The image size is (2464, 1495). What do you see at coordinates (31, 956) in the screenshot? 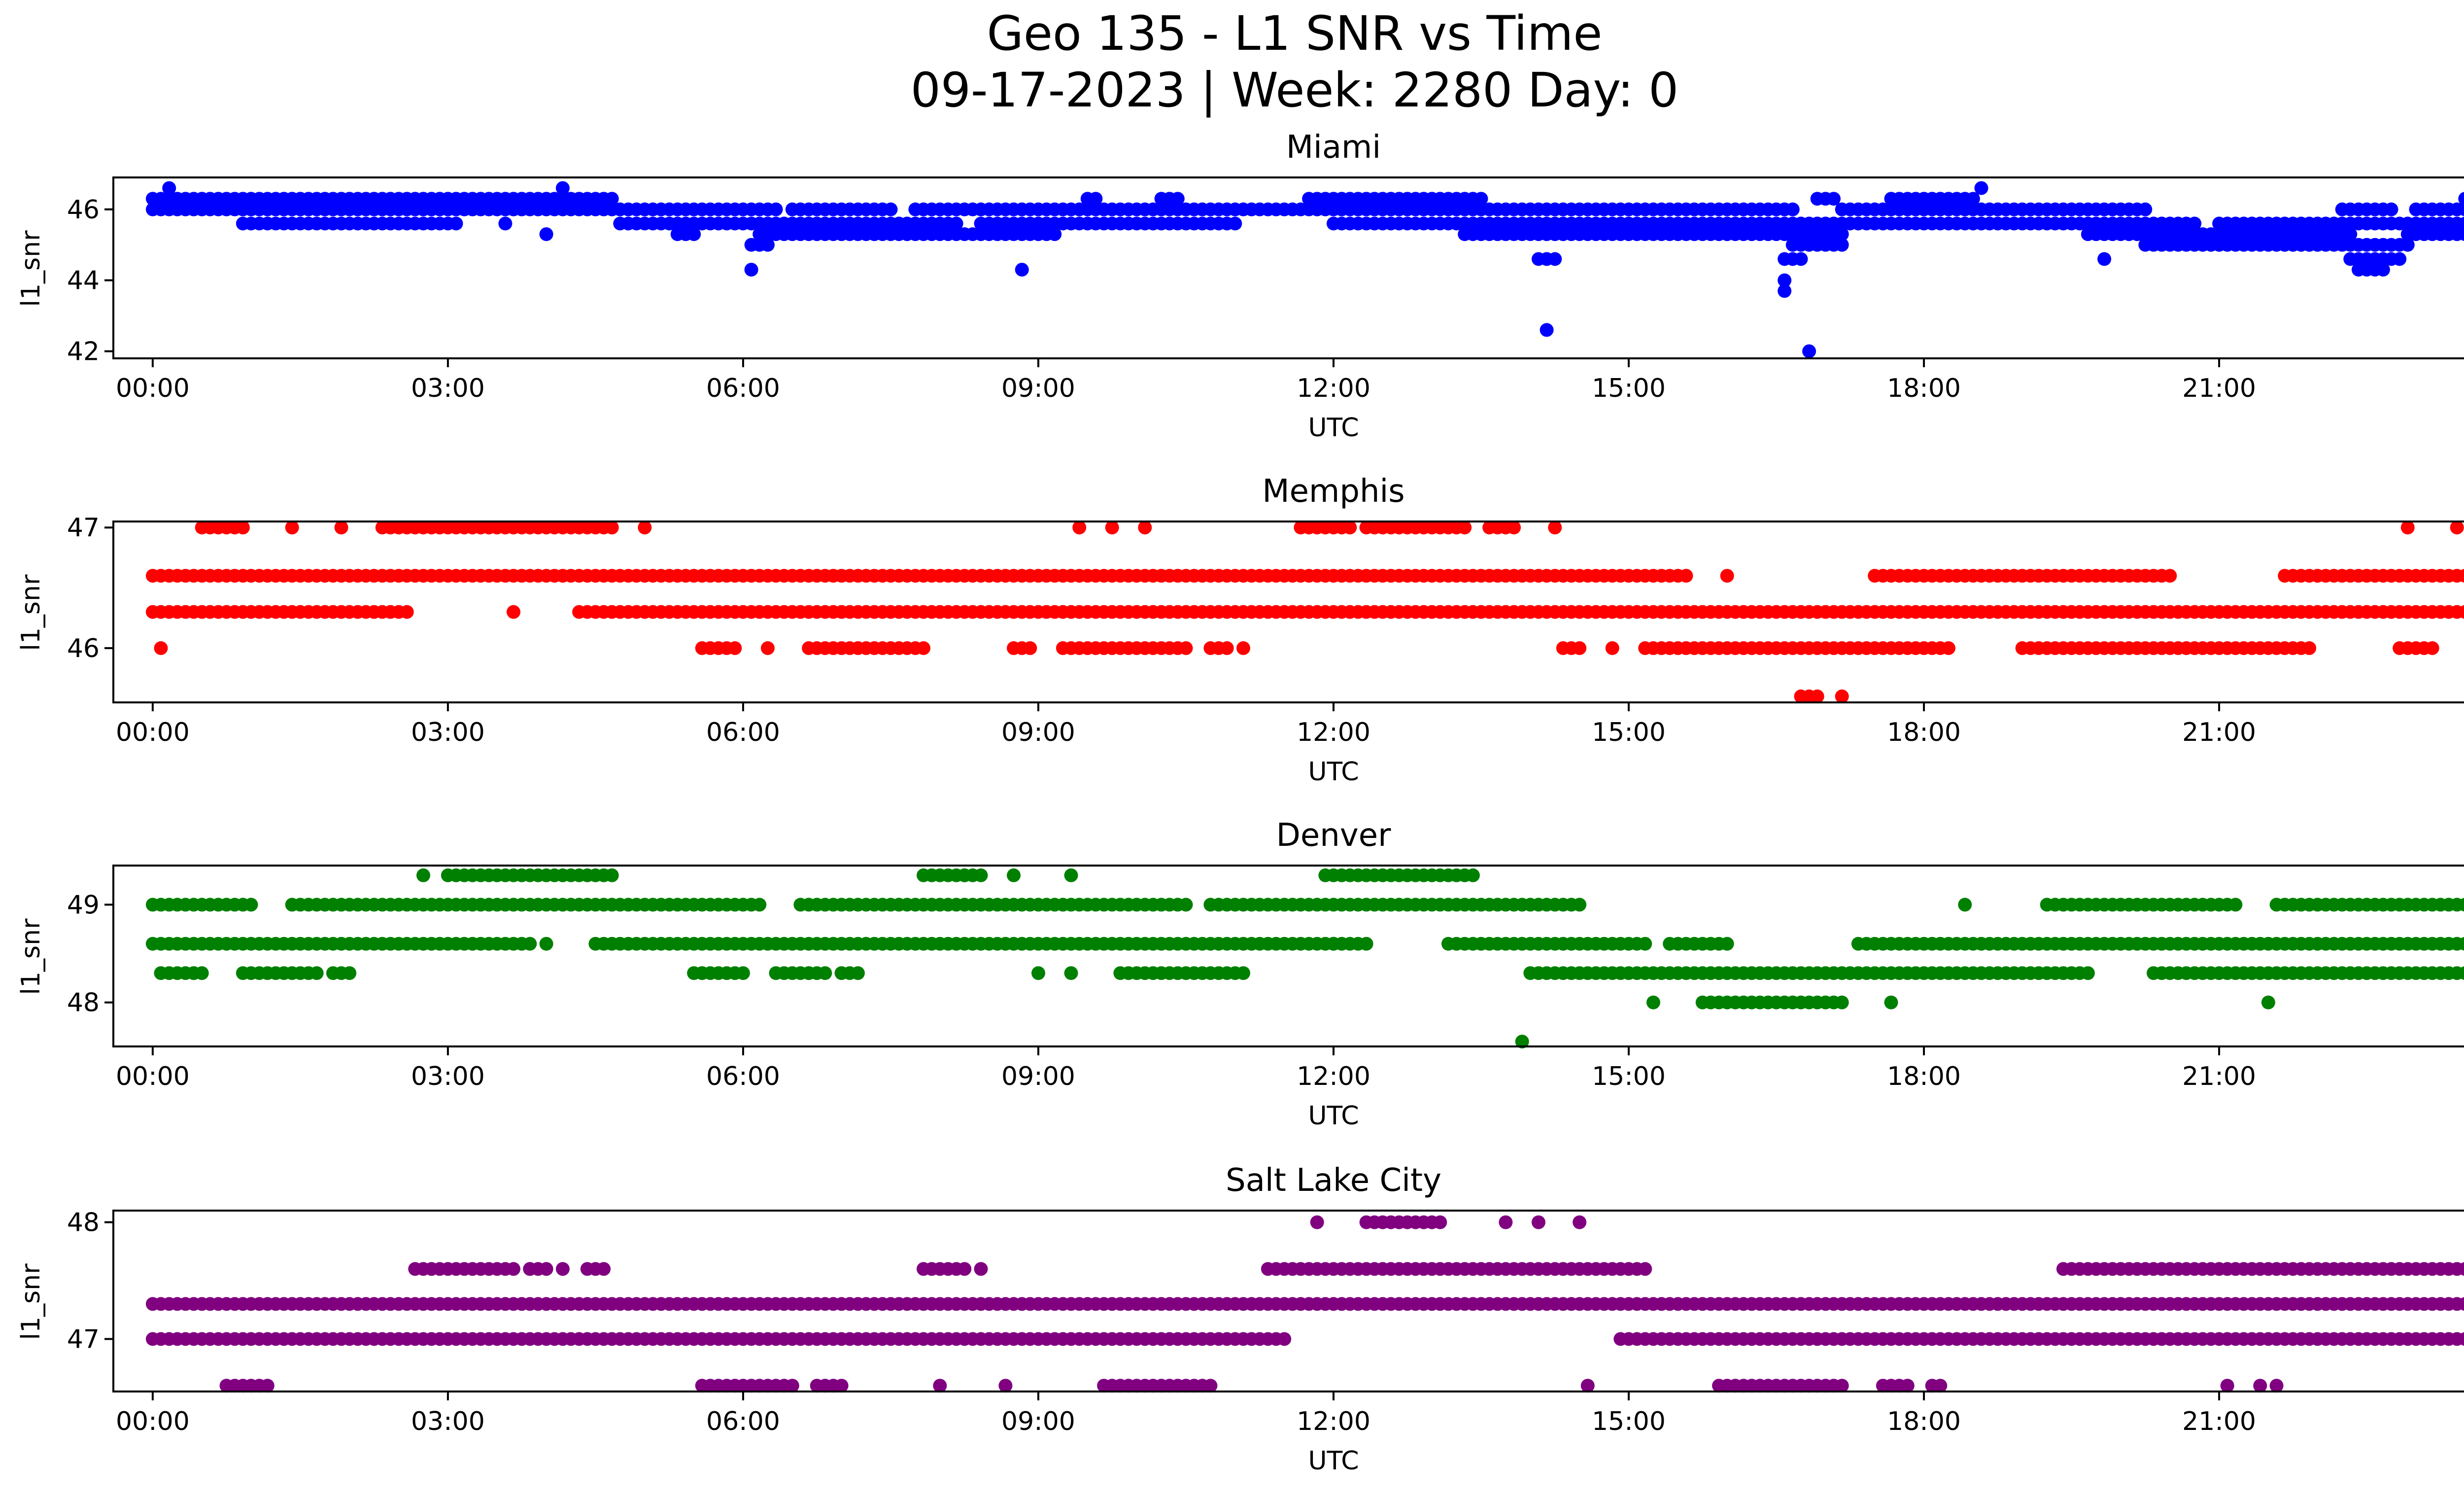
I see `y-axis-label: l1_snr` at bounding box center [31, 956].